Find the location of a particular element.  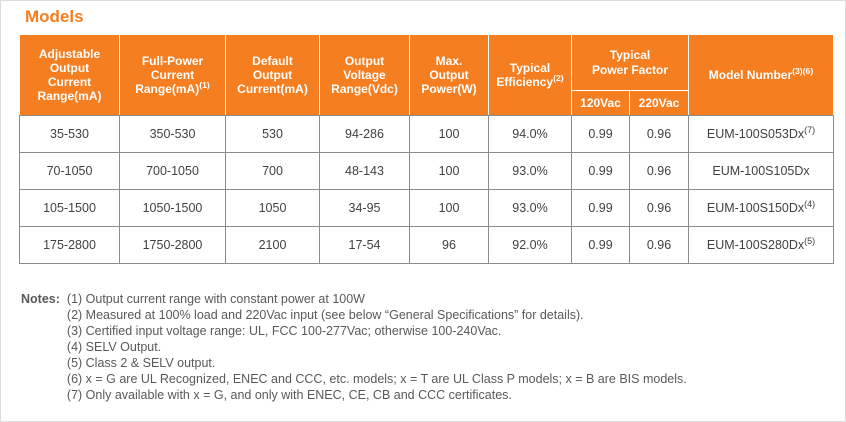

header-row-sub: 120Vac 220Vac is located at coordinates (427, 103).